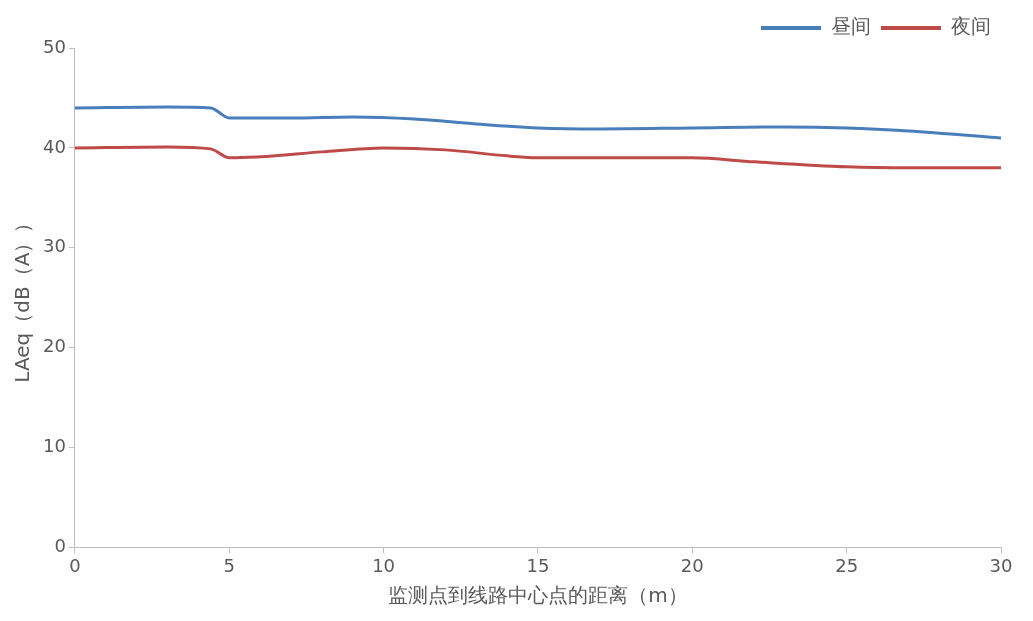  Describe the element at coordinates (54, 46) in the screenshot. I see `y-tick-label: 50` at that location.